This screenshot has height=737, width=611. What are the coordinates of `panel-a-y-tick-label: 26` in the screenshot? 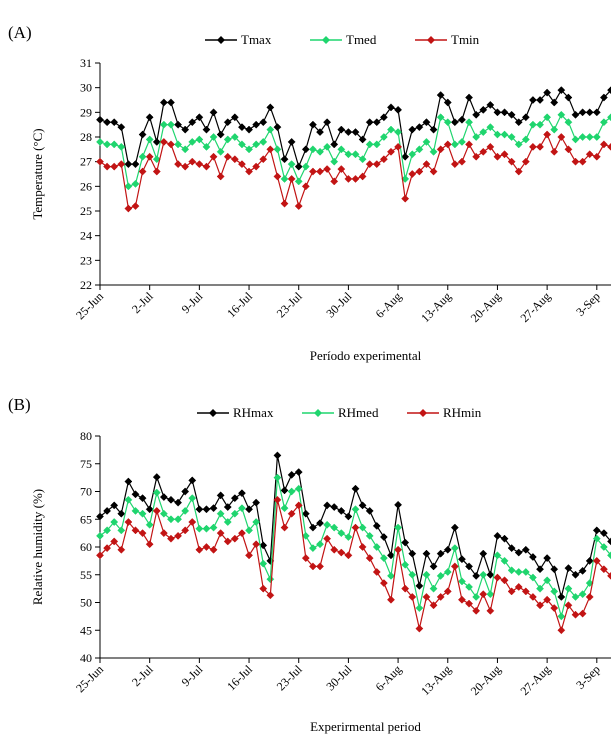 It's located at (86, 186).